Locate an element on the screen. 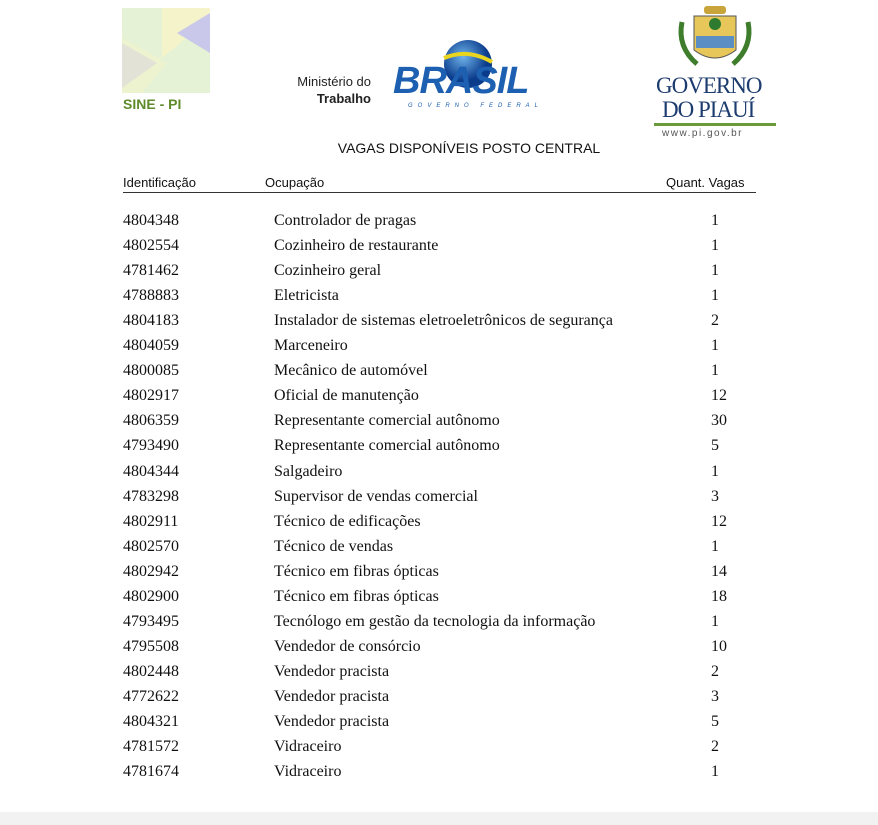  table-row: 4788883 Eletricista 1 is located at coordinates (439, 295).